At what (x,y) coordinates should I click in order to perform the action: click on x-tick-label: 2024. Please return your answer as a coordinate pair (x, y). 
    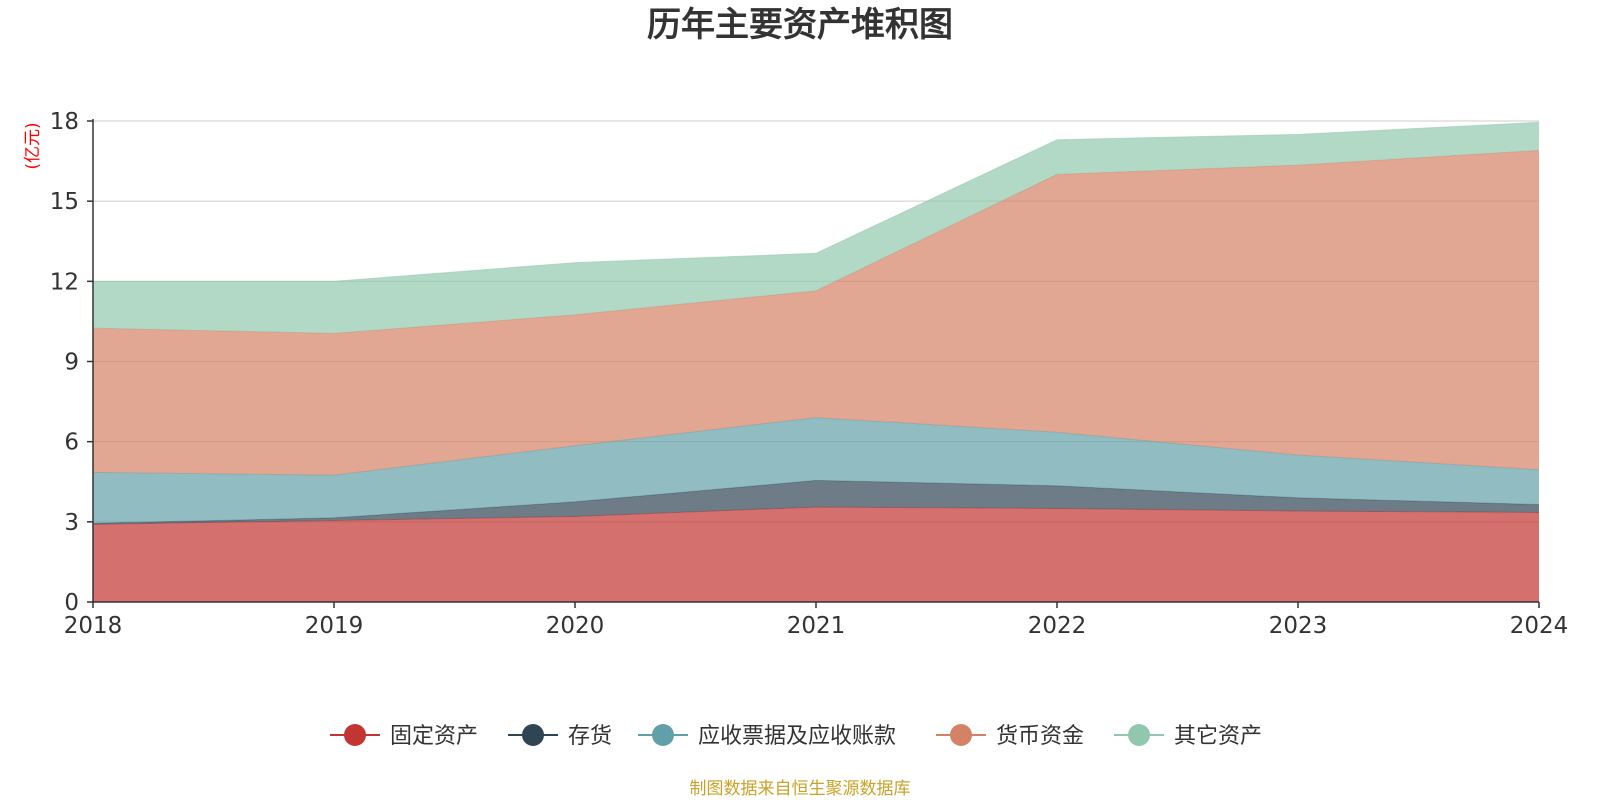
    Looking at the image, I should click on (1539, 626).